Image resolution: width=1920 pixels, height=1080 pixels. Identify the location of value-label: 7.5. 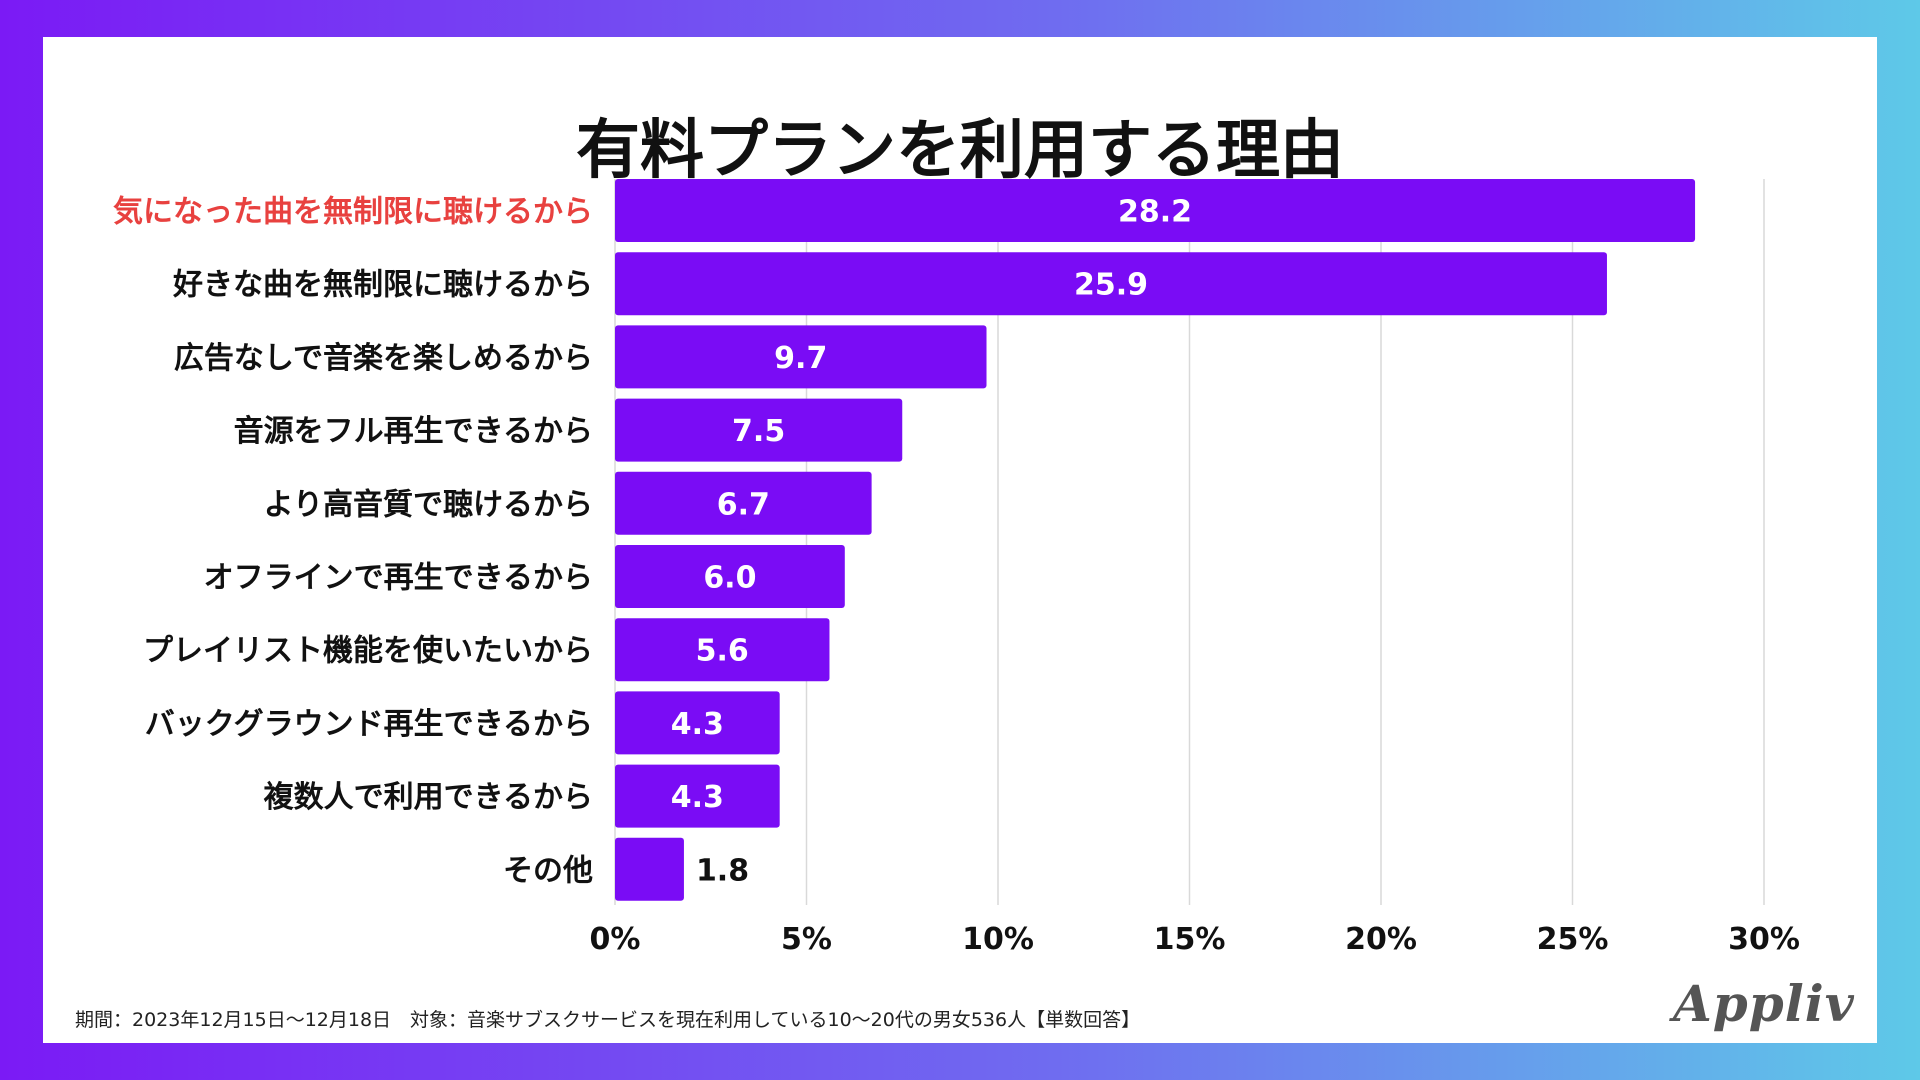
(758, 431).